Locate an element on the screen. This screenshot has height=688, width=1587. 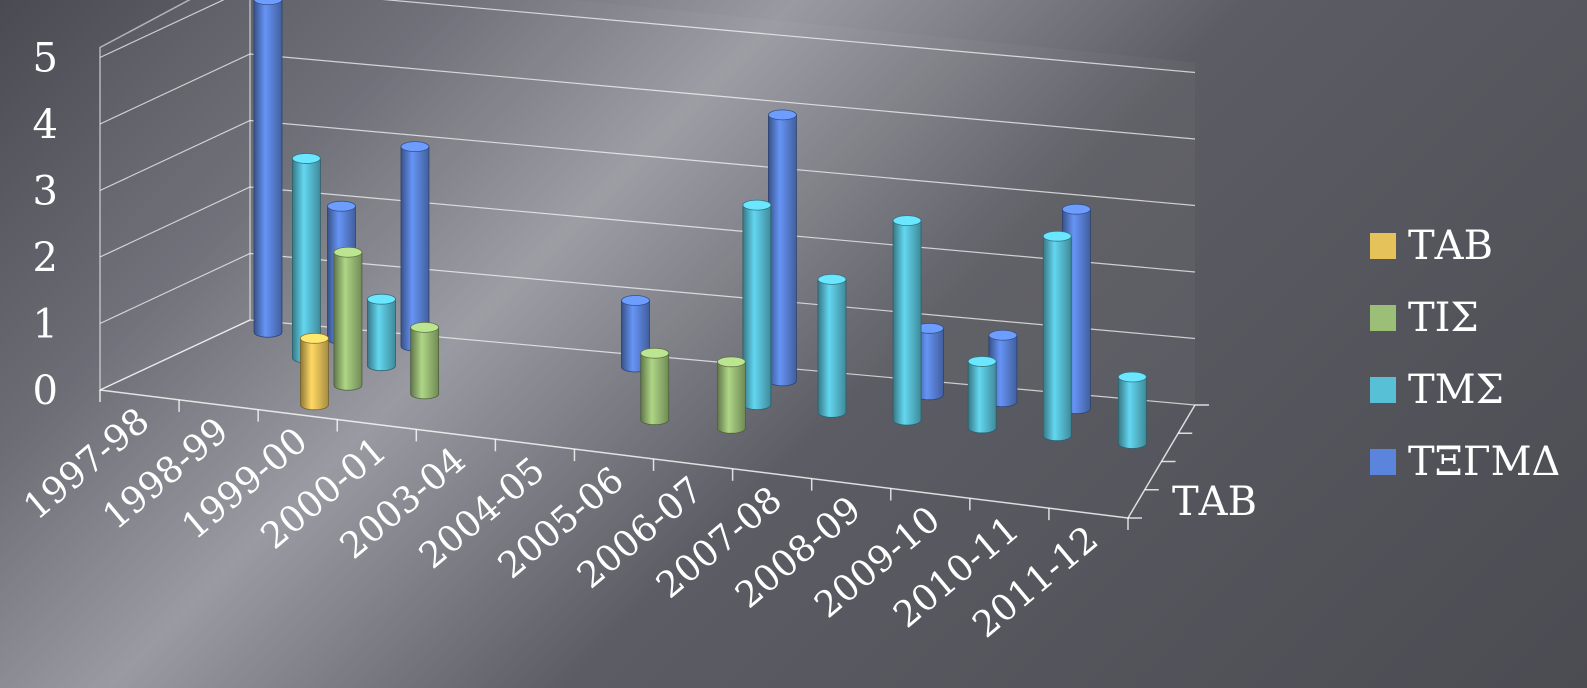
bar-ΤΜΣ-1998-99 is located at coordinates (306, 258).